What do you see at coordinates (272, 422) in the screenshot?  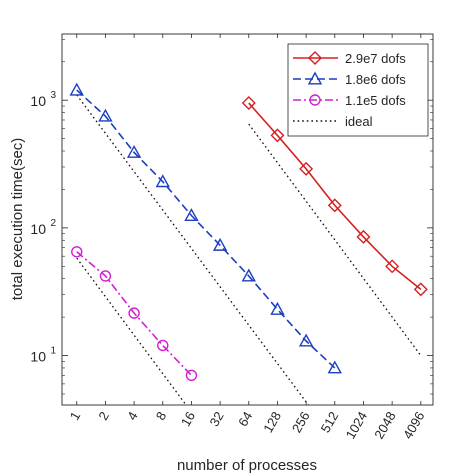 I see `x-tick-label: 128` at bounding box center [272, 422].